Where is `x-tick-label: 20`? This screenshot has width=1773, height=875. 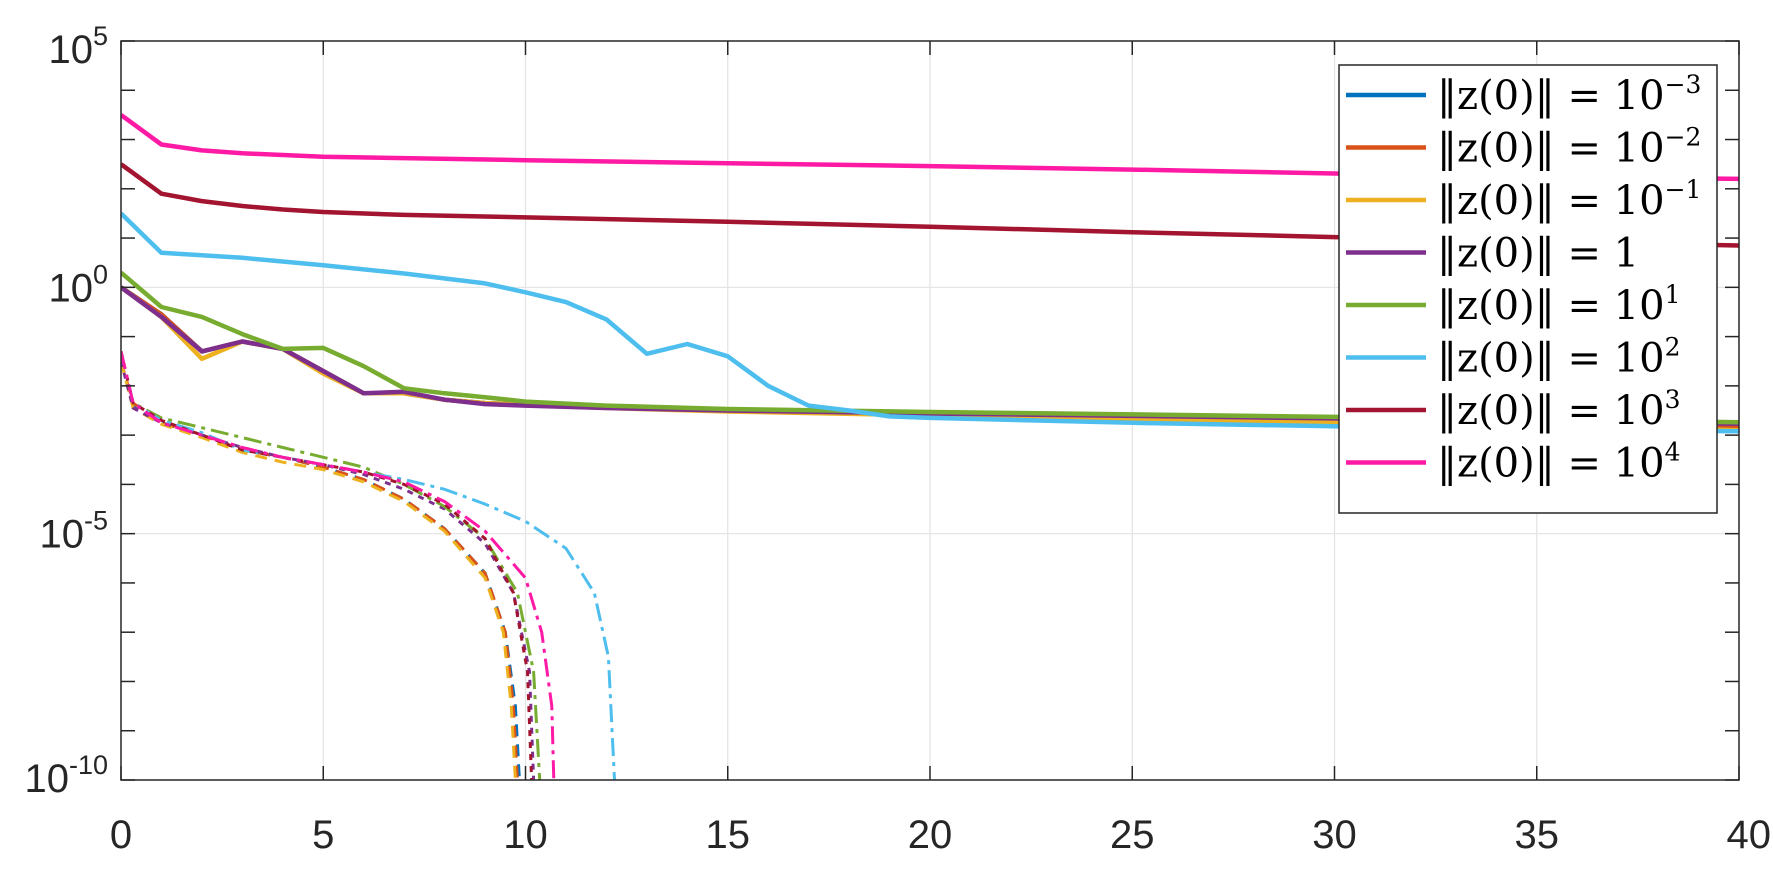
x-tick-label: 20 is located at coordinates (930, 835).